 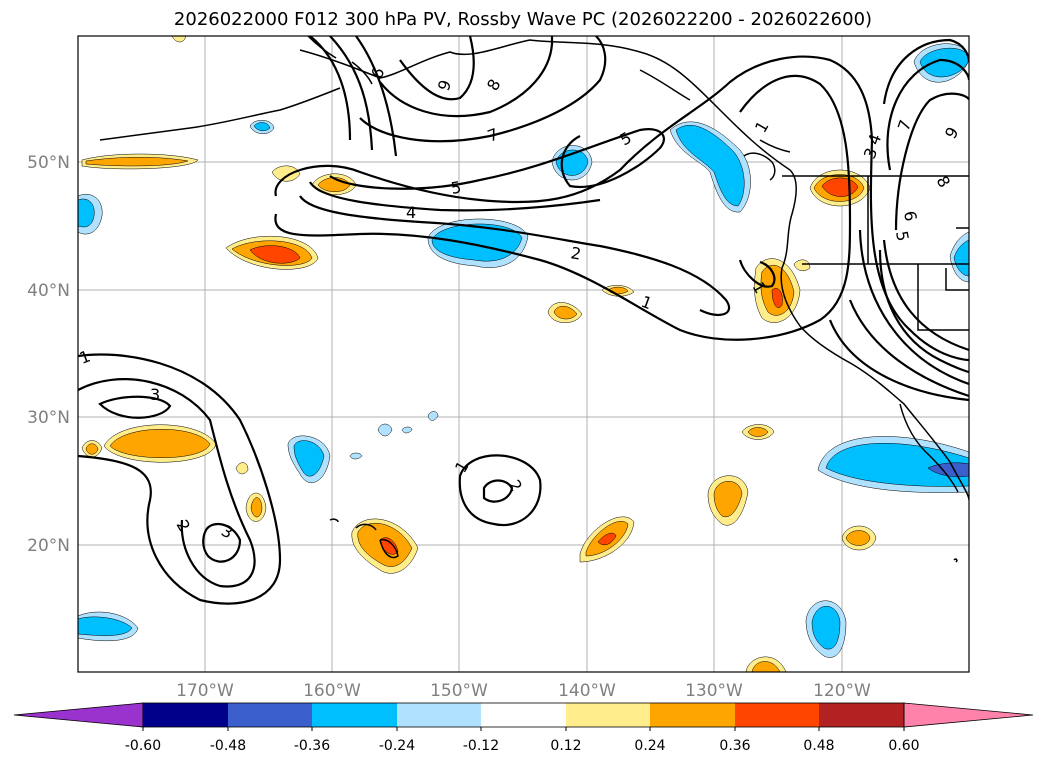 I want to click on colorbar-frame, so click(x=523, y=715).